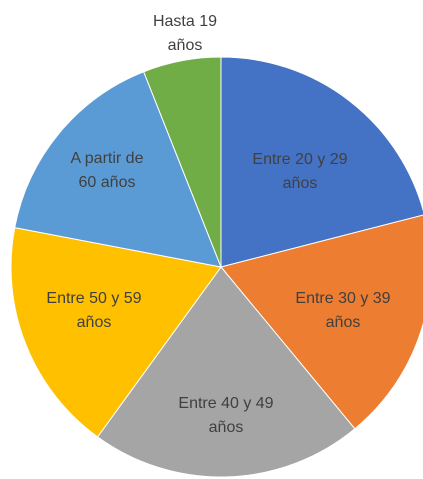 The image size is (423, 479). What do you see at coordinates (107, 170) in the screenshot?
I see `slice-label: A partir de 60 años` at bounding box center [107, 170].